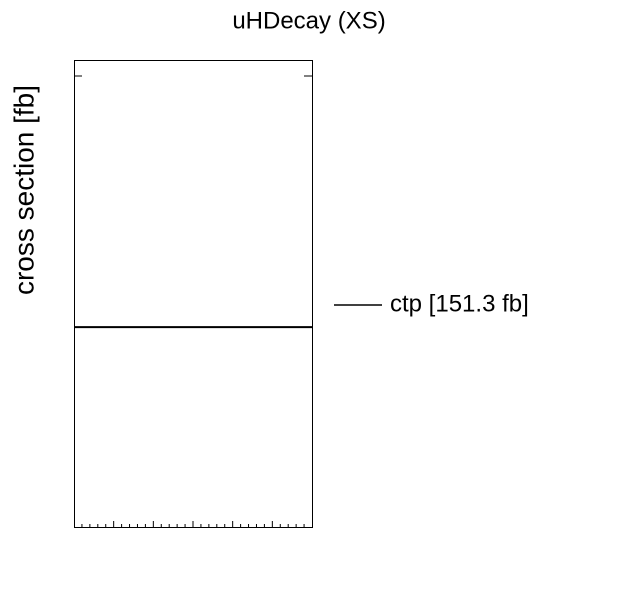 The image size is (624, 600). Describe the element at coordinates (23, 190) in the screenshot. I see `y-axis-label: cross section [fb]` at that location.